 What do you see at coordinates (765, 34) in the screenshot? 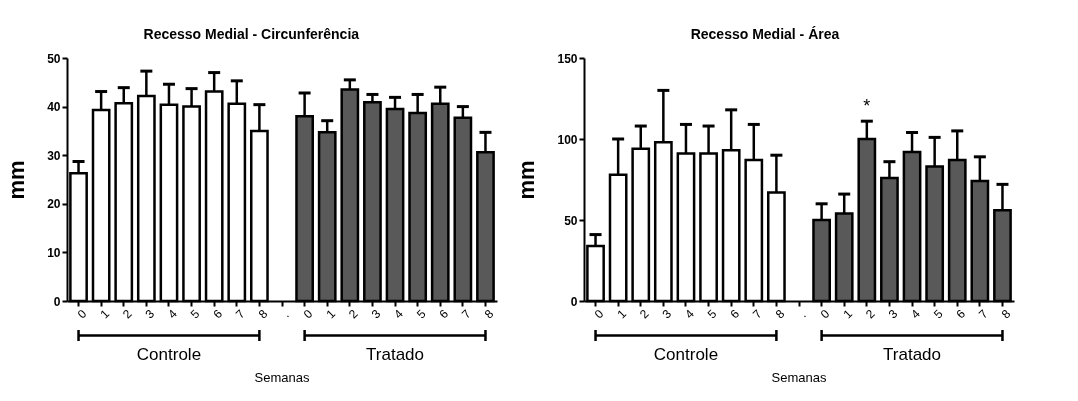
I see `chart-title: Recesso Medial - Área` at bounding box center [765, 34].